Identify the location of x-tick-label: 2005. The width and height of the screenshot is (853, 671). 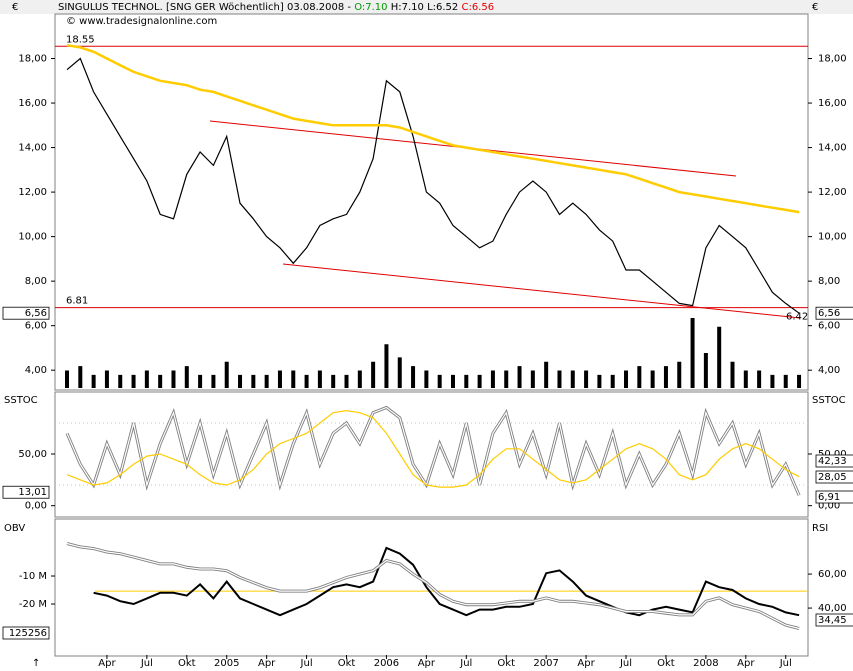
(226, 663).